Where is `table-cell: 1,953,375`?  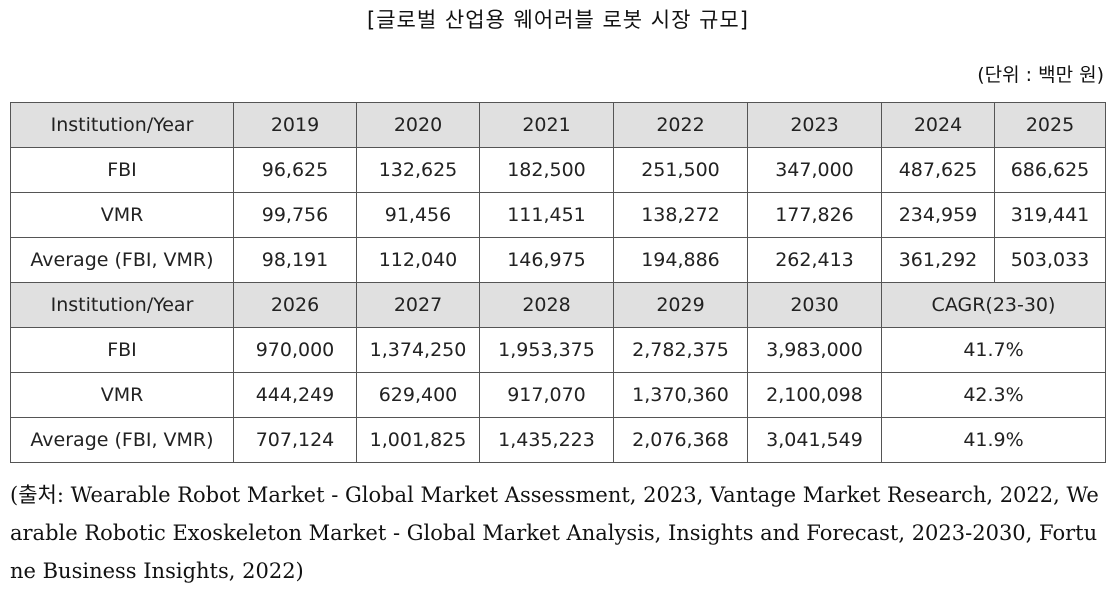
table-cell: 1,953,375 is located at coordinates (546, 350).